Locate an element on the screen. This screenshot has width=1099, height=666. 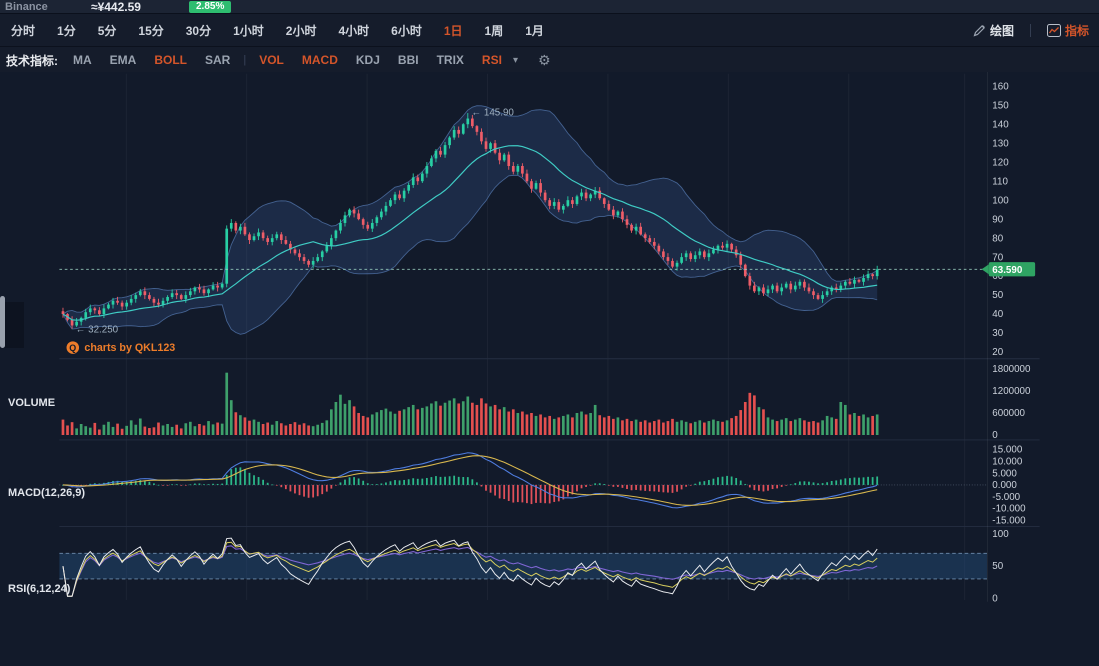
price-axis-tick: 70 is located at coordinates (997, 257).